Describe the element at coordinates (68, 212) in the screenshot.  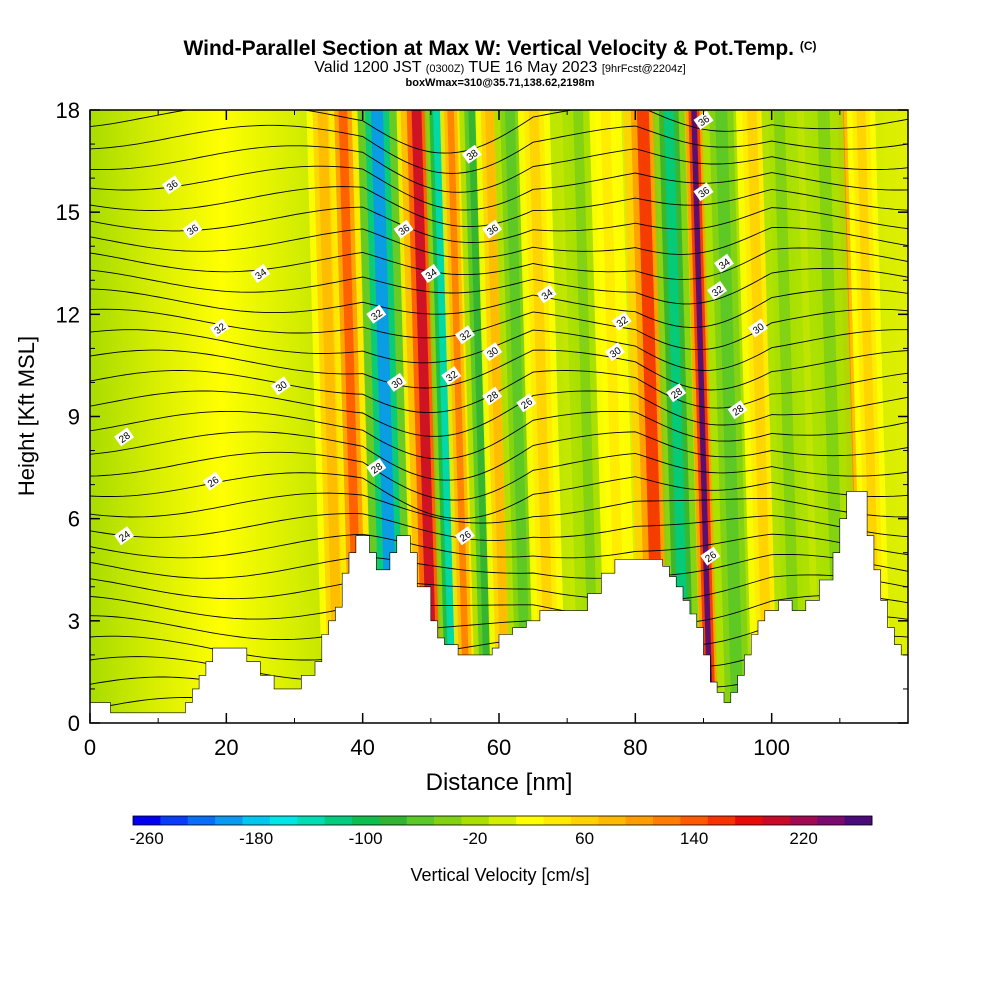
I see `y-tick-label: 15` at that location.